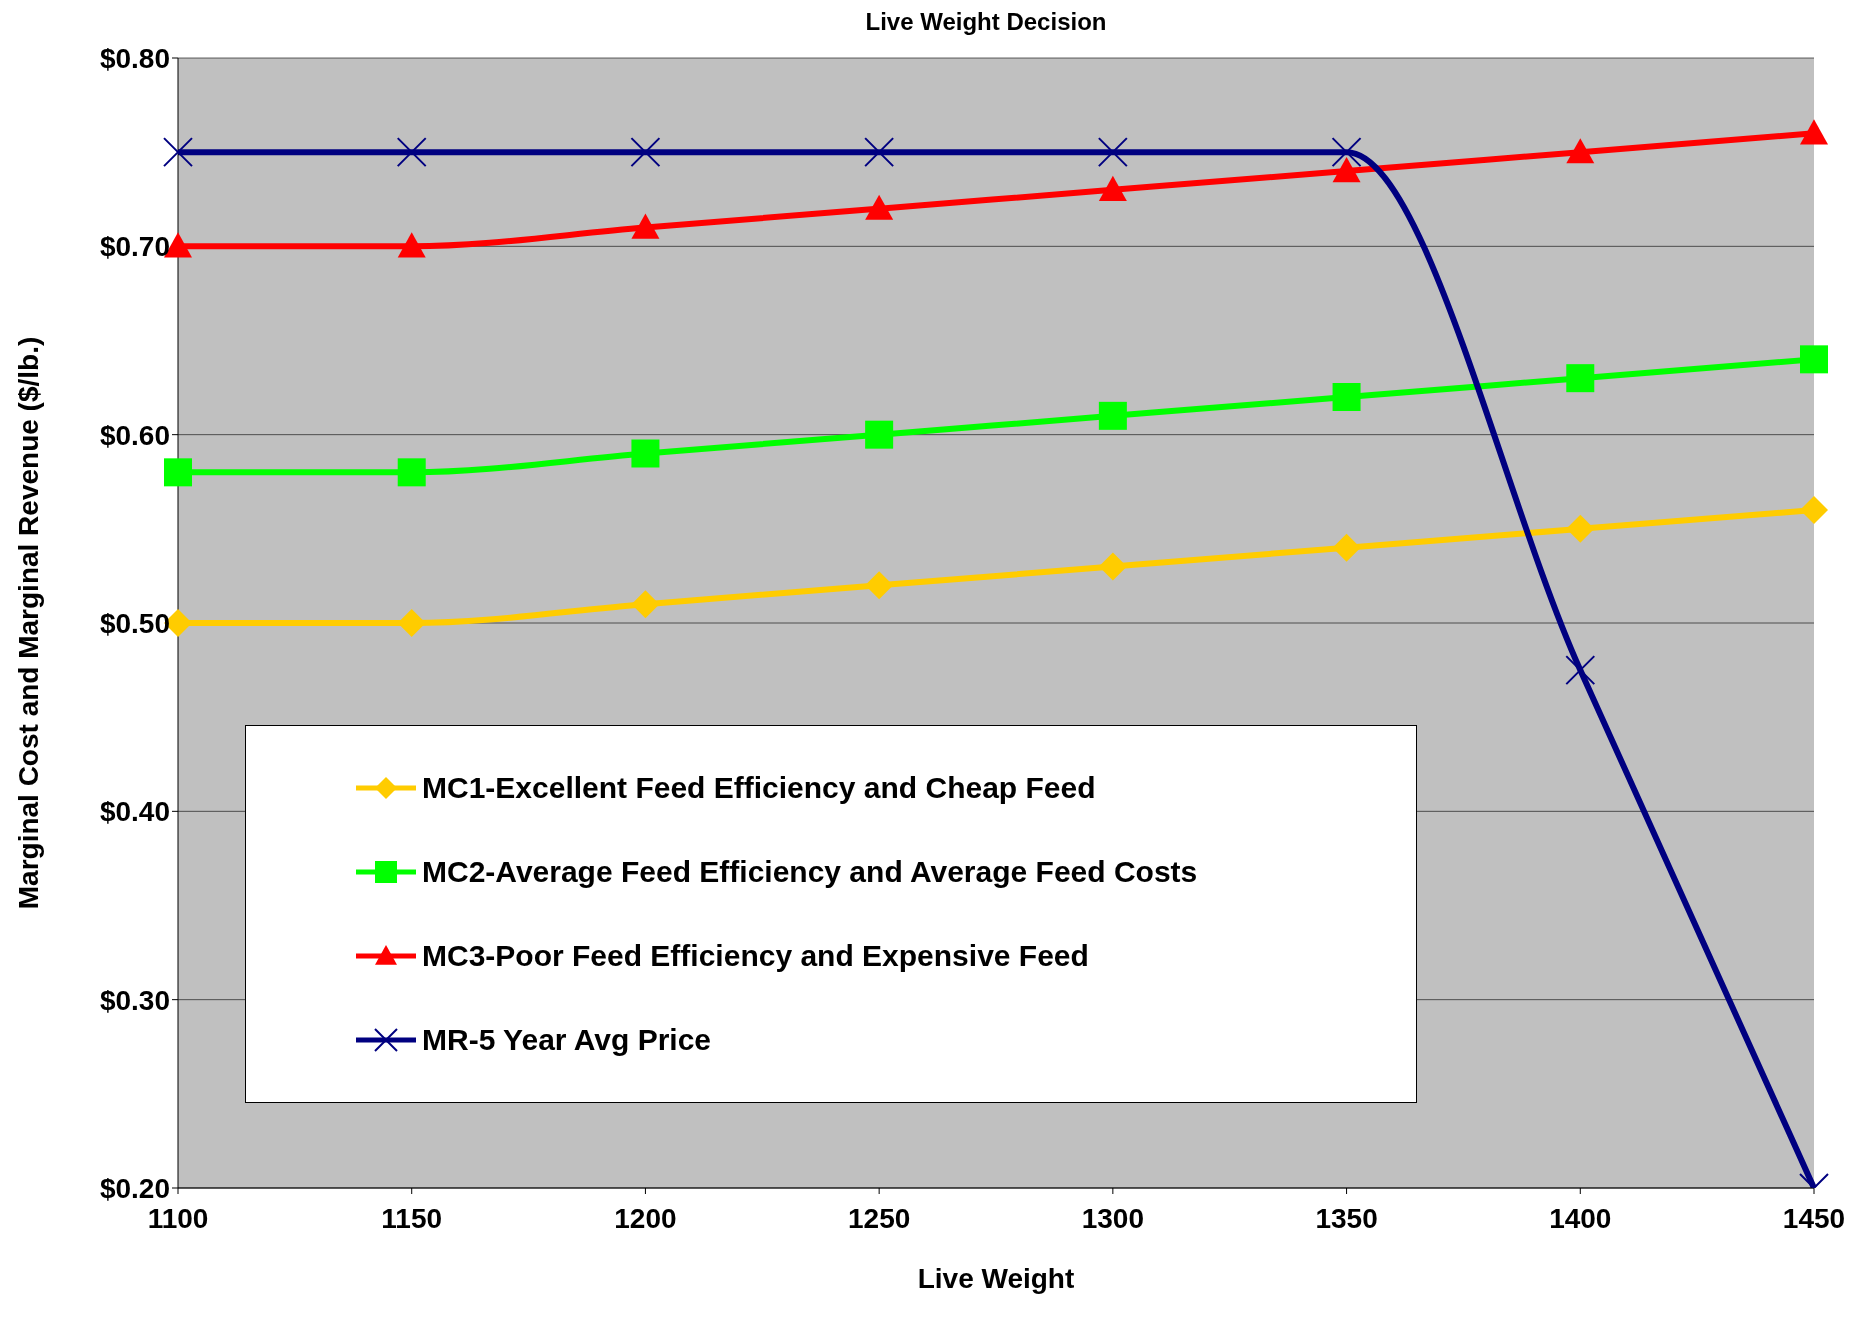  Describe the element at coordinates (134, 247) in the screenshot. I see `y-tick-label: $0.70` at that location.